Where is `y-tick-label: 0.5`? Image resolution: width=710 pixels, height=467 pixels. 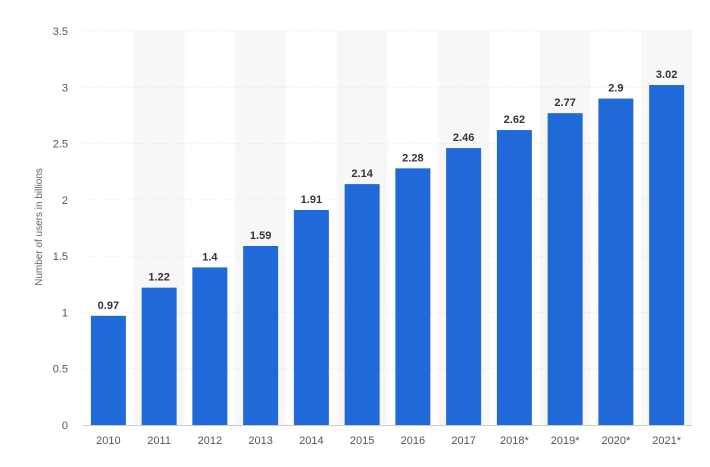
y-tick-label: 0.5 is located at coordinates (60, 370).